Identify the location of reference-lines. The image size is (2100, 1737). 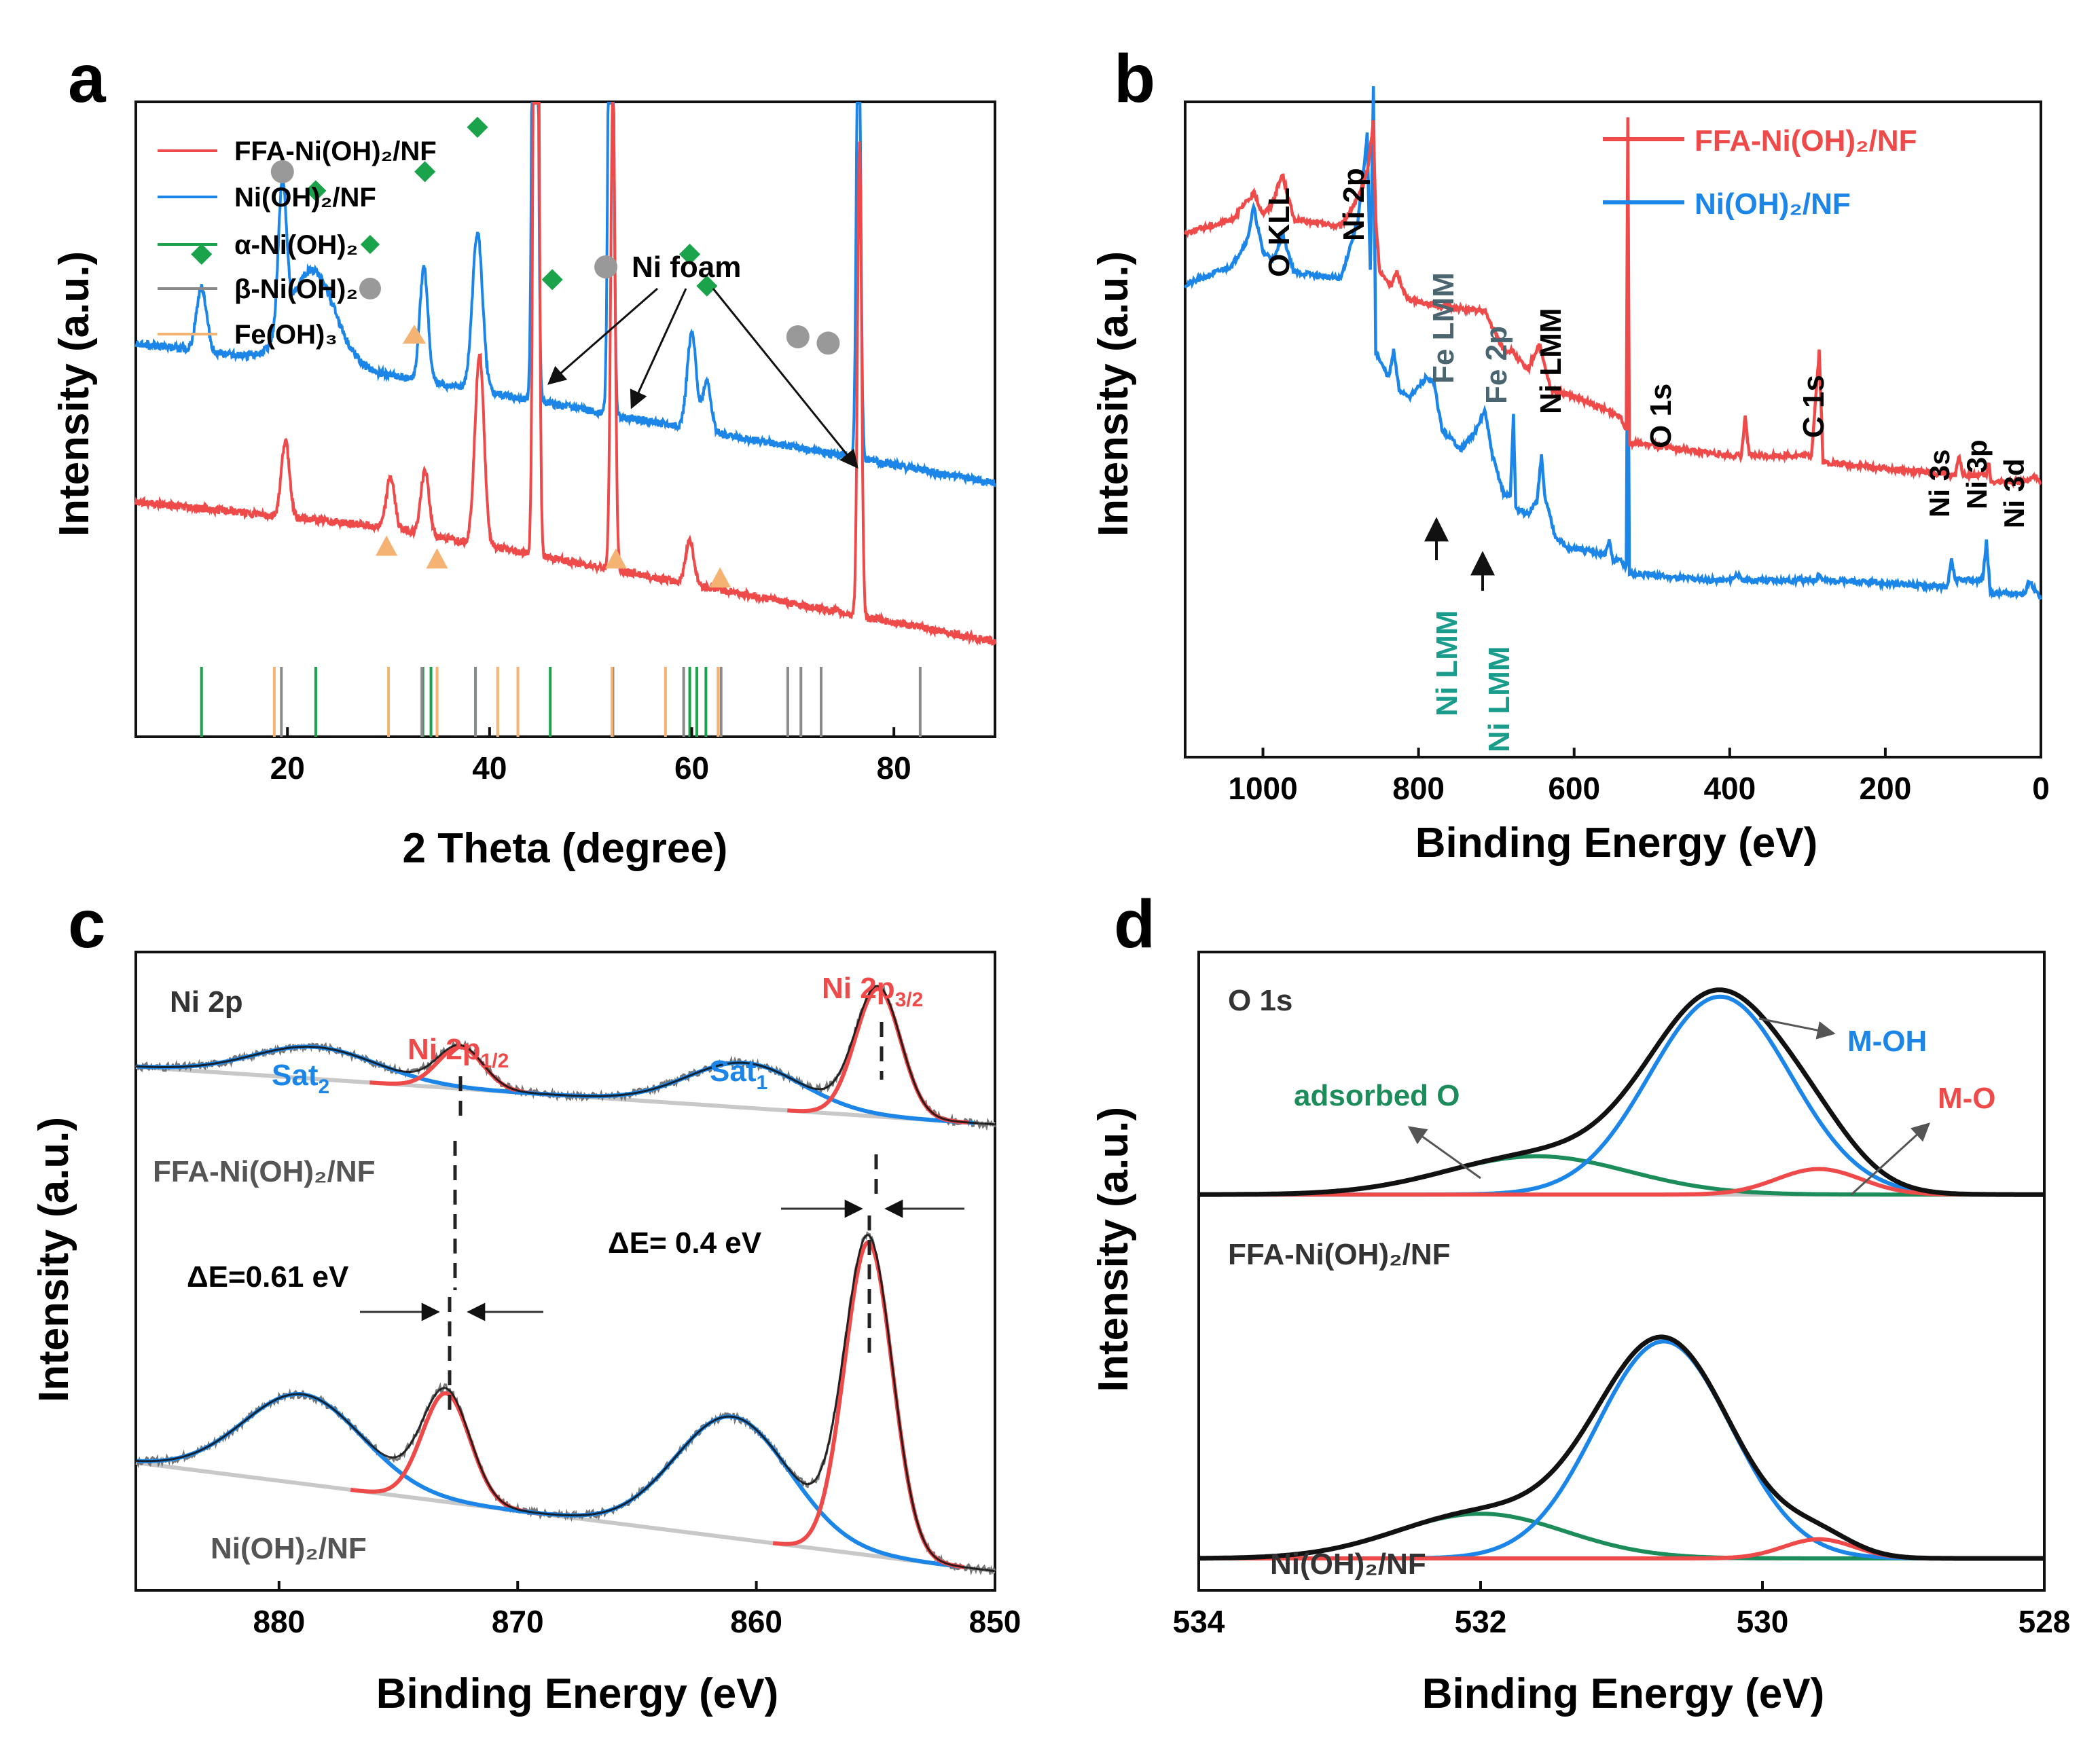
(561, 702).